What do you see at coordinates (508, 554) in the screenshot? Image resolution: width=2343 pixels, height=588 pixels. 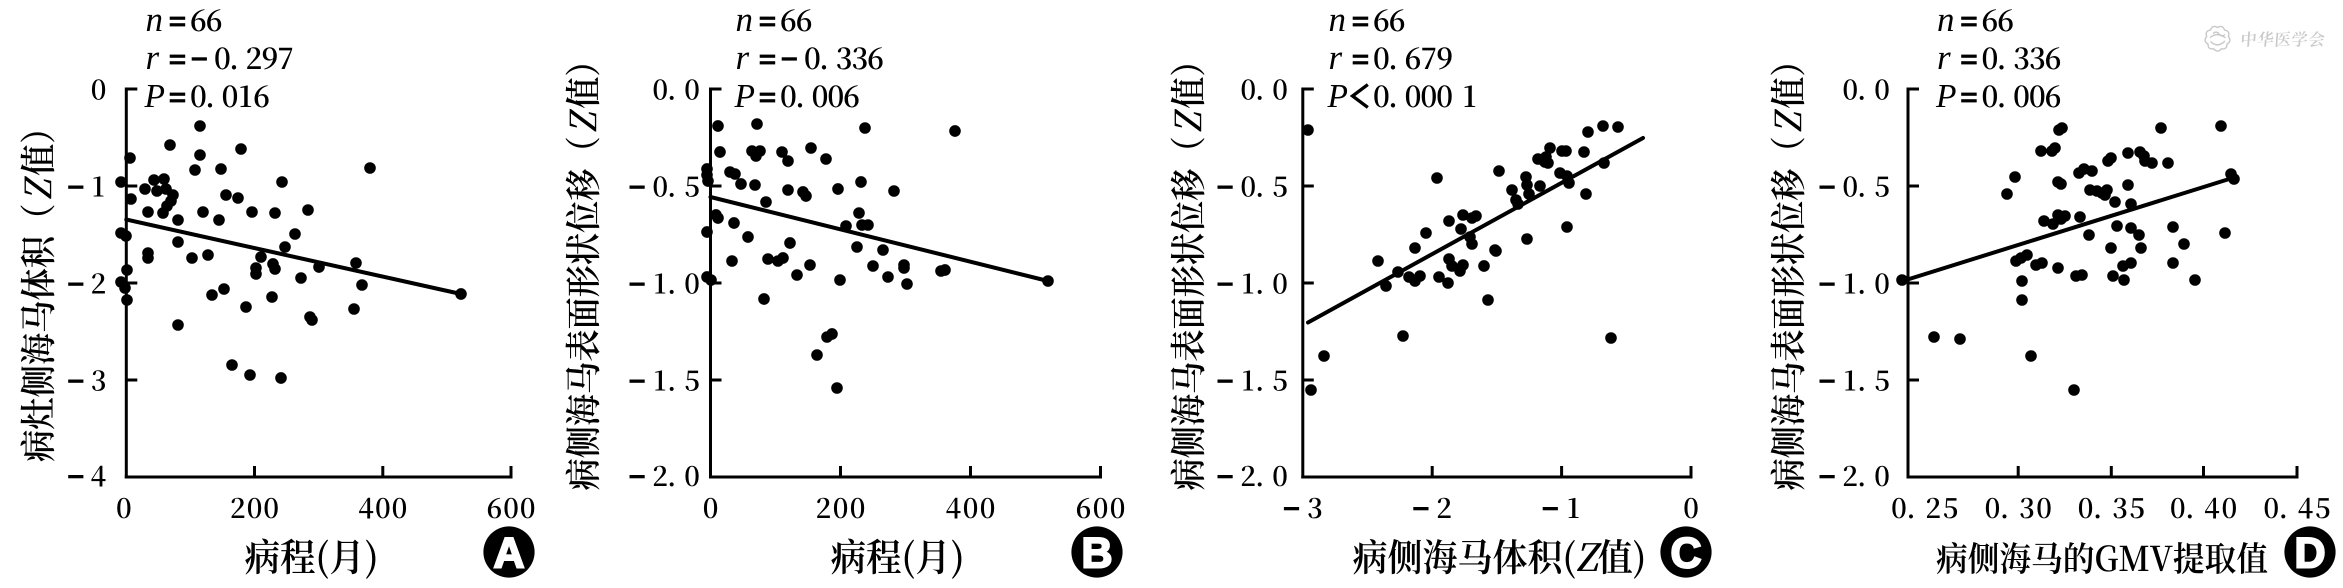 I see `svg-text: A` at bounding box center [508, 554].